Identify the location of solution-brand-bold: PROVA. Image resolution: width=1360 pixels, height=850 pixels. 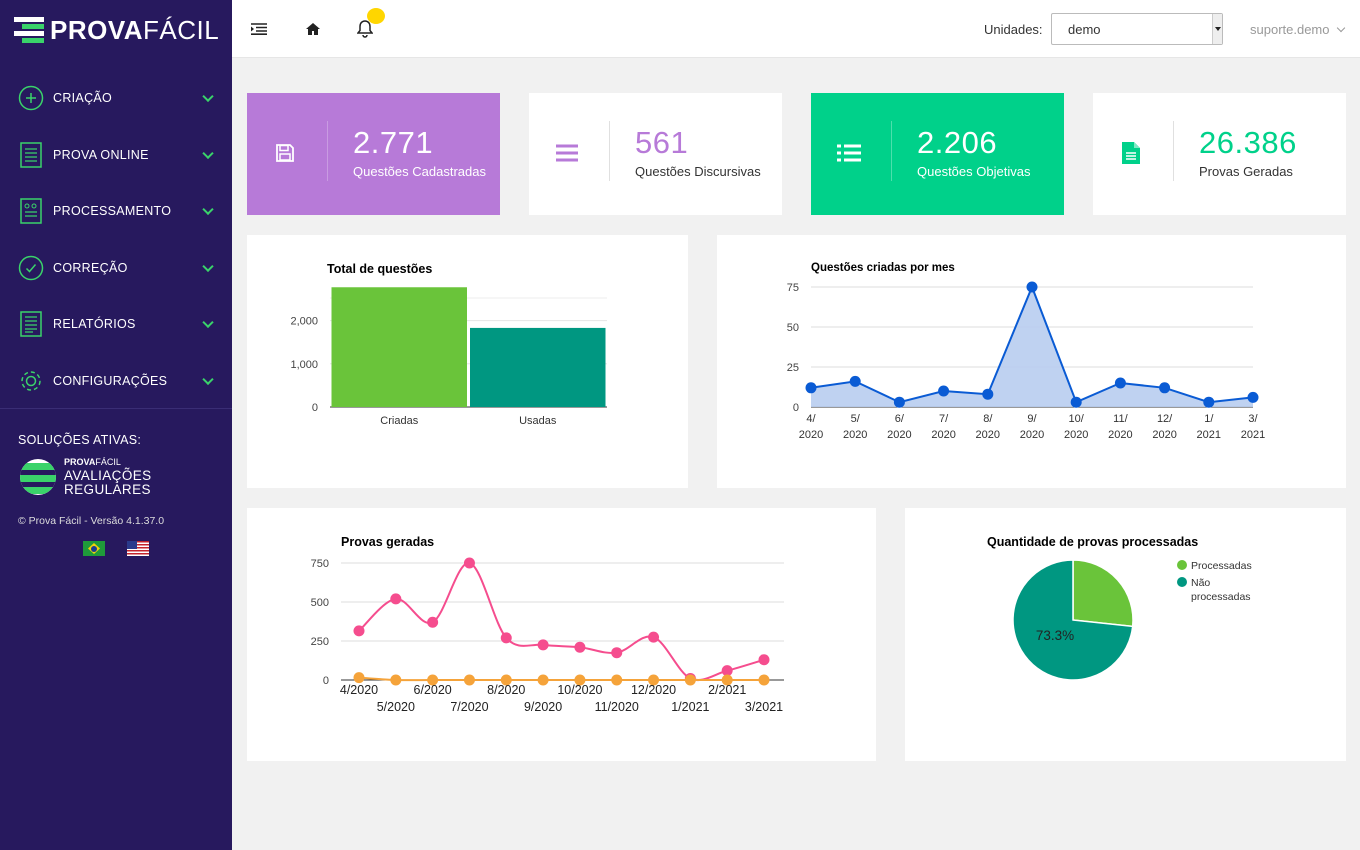
(80, 462).